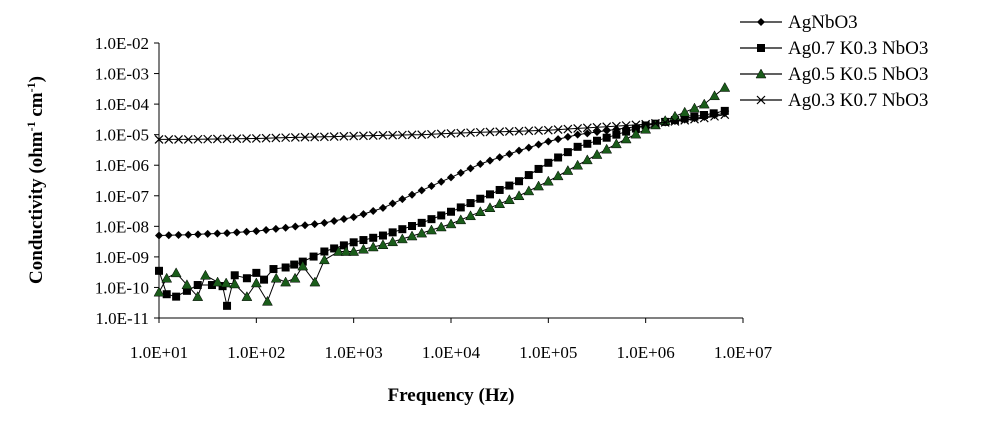 The height and width of the screenshot is (426, 983). What do you see at coordinates (743, 352) in the screenshot?
I see `x-tick-label: 1.0E+07` at bounding box center [743, 352].